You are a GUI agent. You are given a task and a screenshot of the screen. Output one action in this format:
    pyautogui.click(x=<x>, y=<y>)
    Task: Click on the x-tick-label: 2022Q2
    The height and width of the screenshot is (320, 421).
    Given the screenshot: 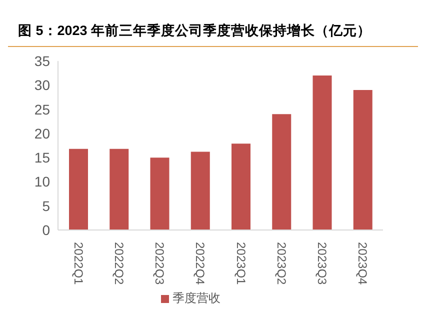 What is the action you would take?
    pyautogui.click(x=119, y=264)
    